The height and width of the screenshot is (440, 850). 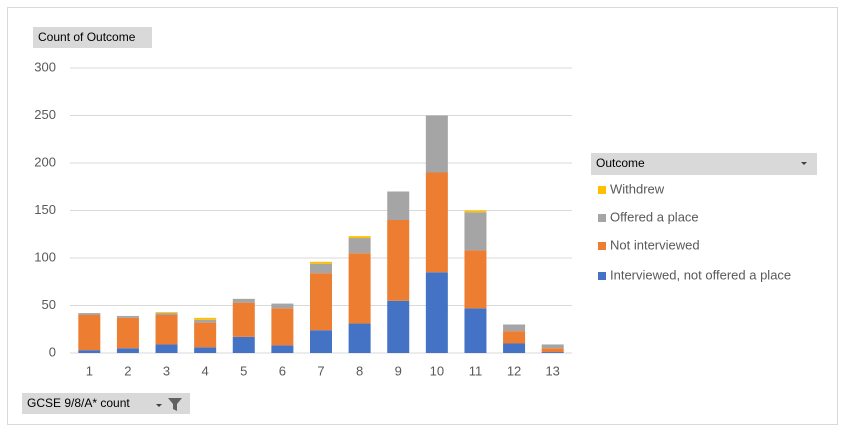 I want to click on x-tick-label: 1, so click(x=89, y=370).